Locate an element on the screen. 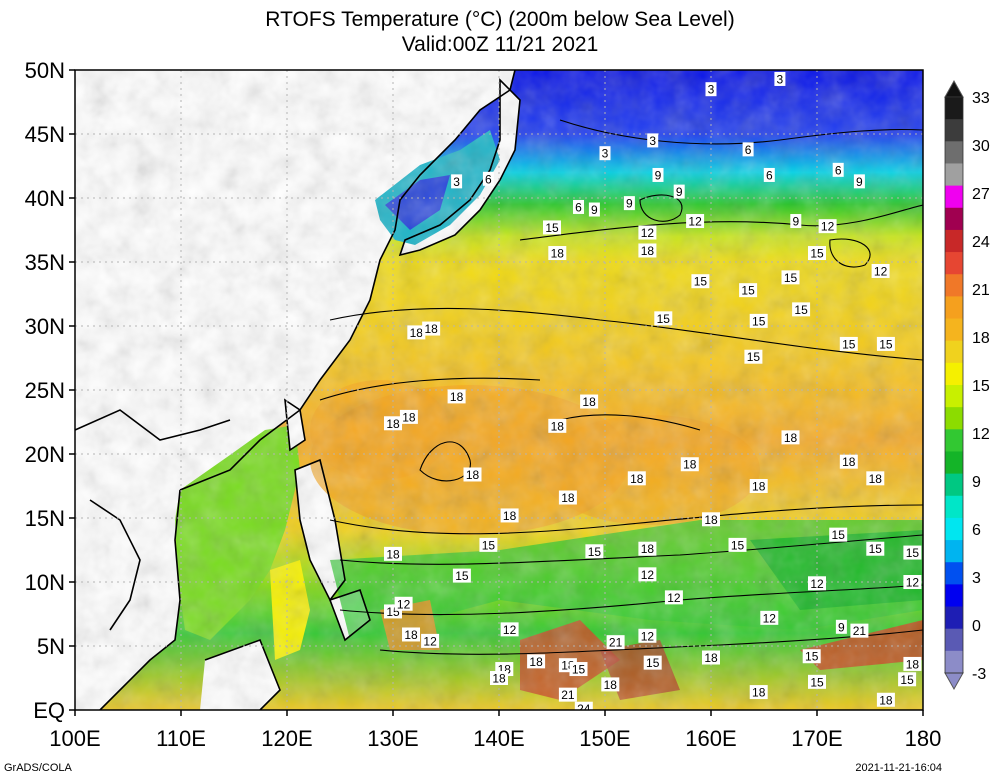  colorbar-label: 15 is located at coordinates (981, 386).